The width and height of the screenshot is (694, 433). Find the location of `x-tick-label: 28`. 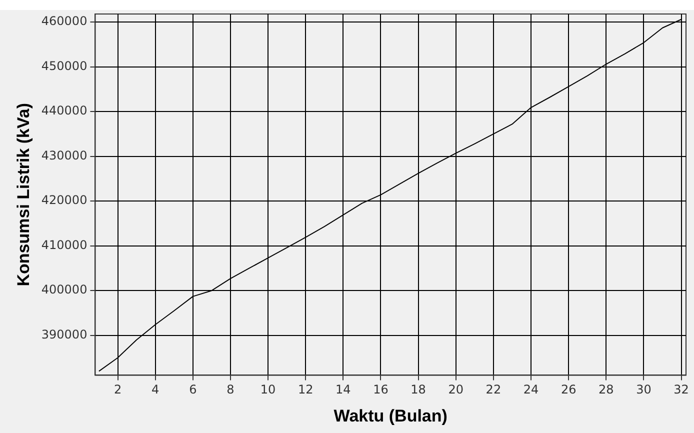

x-tick-label: 28 is located at coordinates (606, 389).